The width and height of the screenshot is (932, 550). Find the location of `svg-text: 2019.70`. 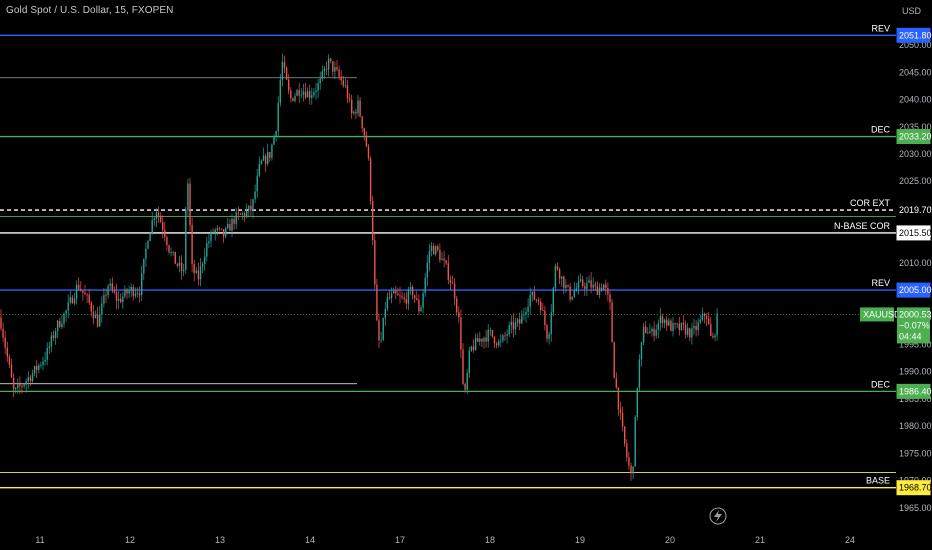

svg-text: 2019.70 is located at coordinates (915, 210).